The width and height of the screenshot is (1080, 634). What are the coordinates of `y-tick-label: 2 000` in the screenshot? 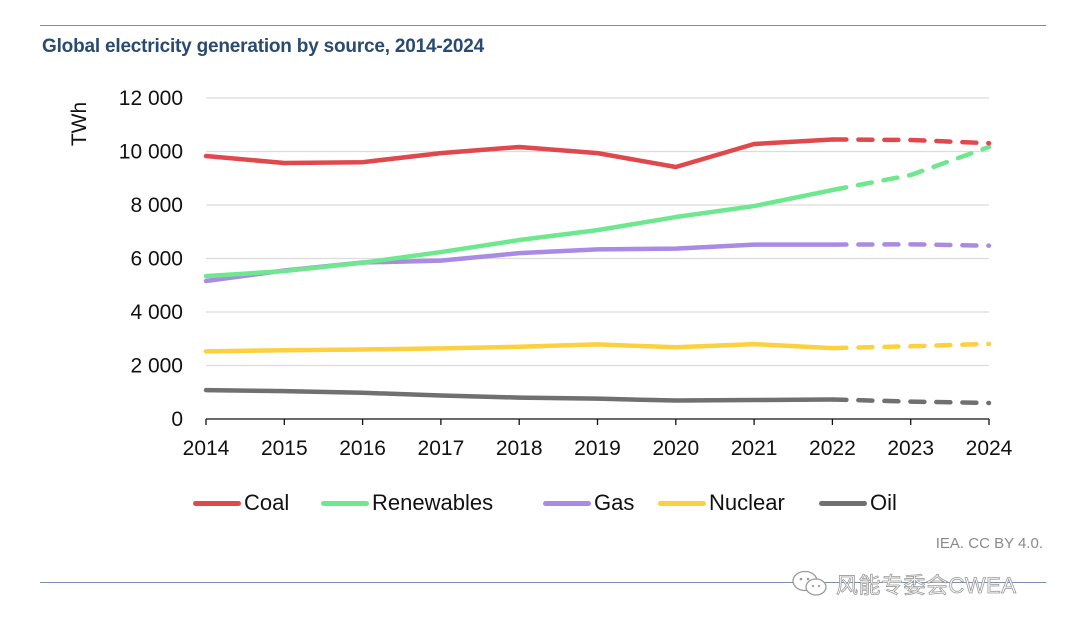 It's located at (156, 366).